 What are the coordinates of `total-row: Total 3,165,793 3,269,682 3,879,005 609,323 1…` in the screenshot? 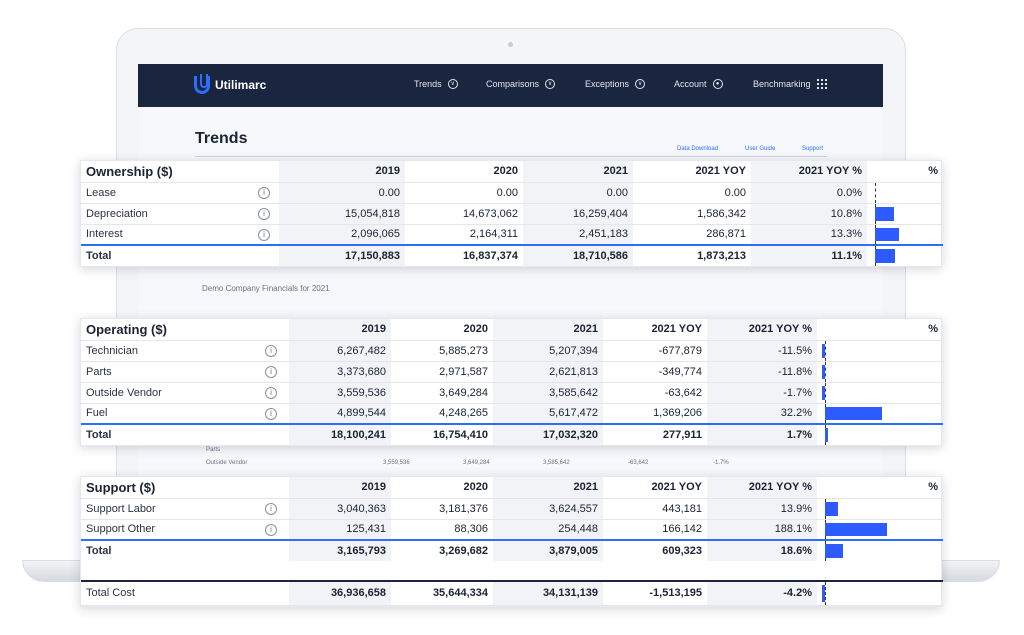 It's located at (512, 550).